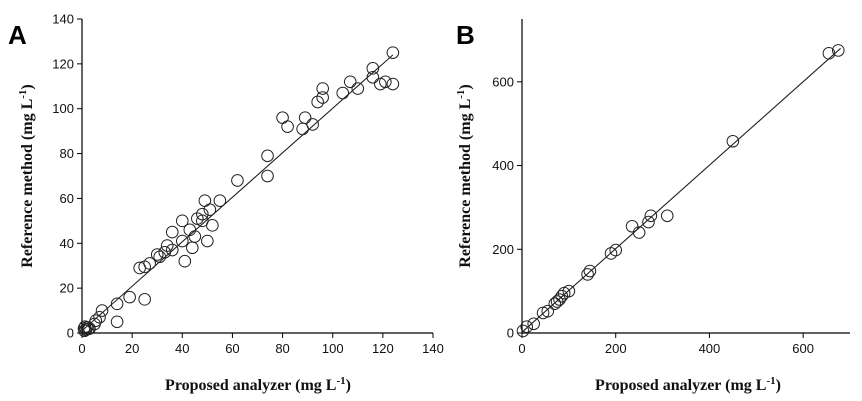  Describe the element at coordinates (616, 348) in the screenshot. I see `x-tick-label: 200` at that location.